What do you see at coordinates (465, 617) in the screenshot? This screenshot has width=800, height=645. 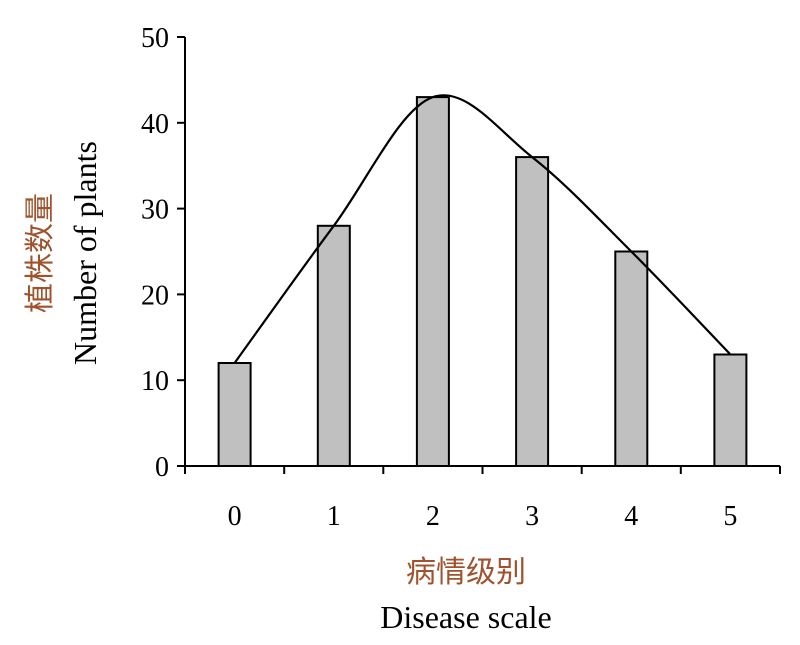 I see `x-axis-label: Disease scale` at bounding box center [465, 617].